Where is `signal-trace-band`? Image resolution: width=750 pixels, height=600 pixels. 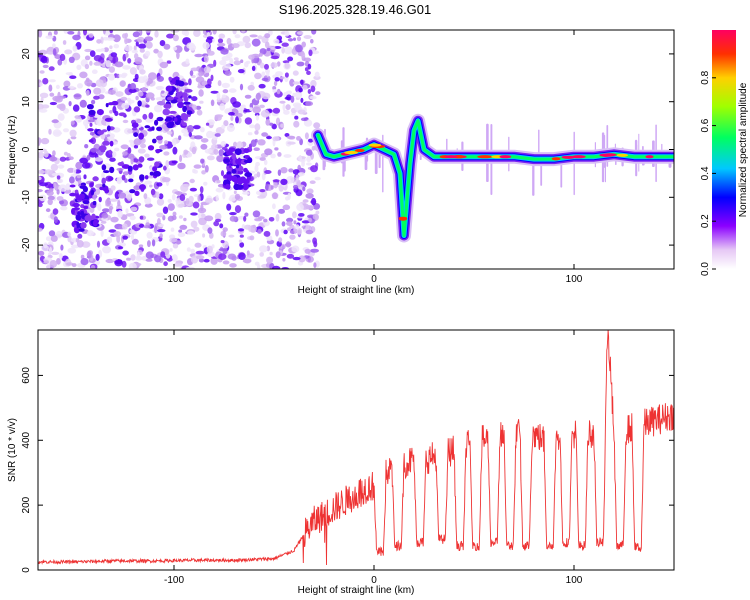
signal-trace-band is located at coordinates (495, 178).